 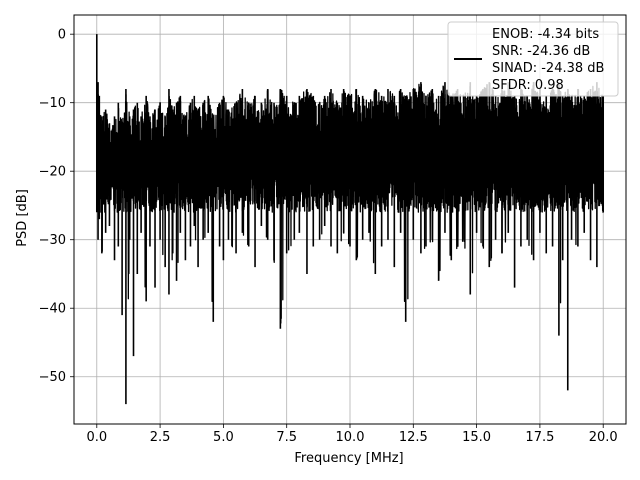 What do you see at coordinates (52, 103) in the screenshot?
I see `y-tick-label: −10` at bounding box center [52, 103].